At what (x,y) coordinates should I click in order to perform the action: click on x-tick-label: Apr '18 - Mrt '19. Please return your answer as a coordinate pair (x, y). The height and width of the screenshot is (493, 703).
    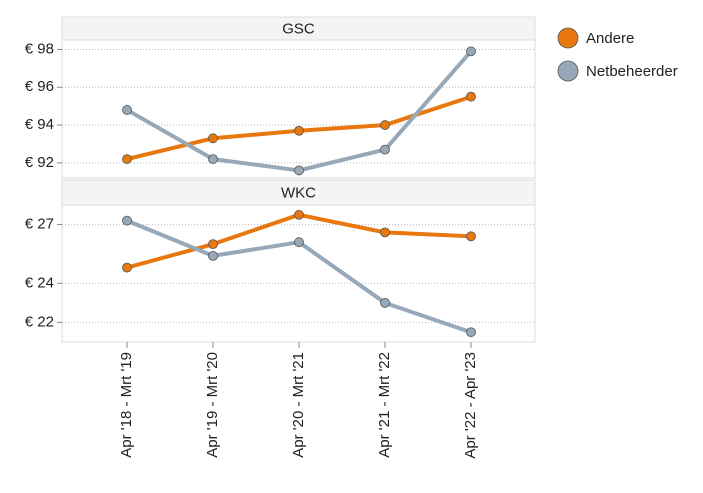
    Looking at the image, I should click on (126, 405).